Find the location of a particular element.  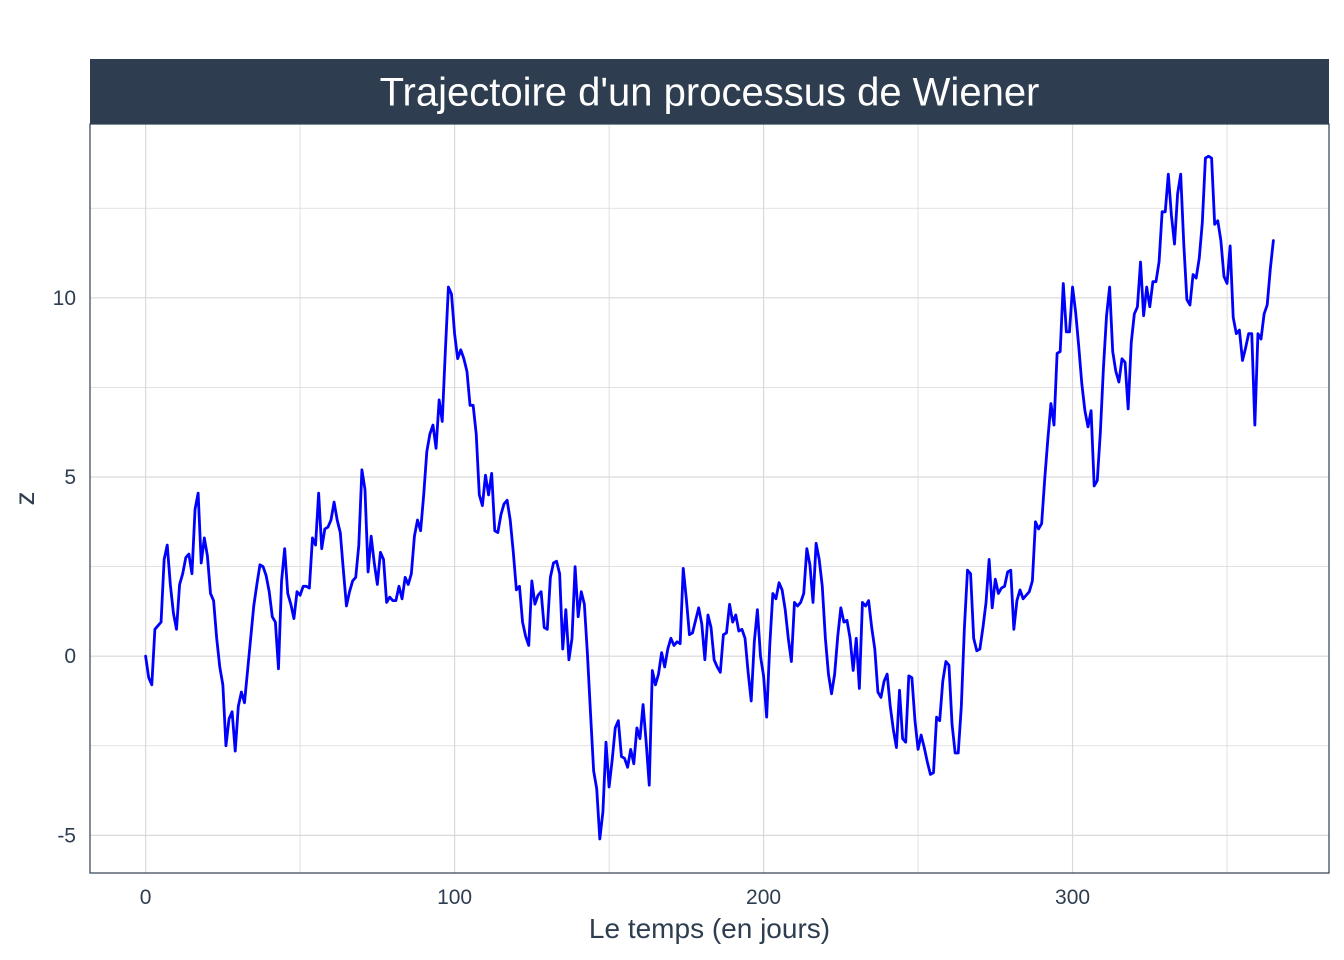

x-tick-label: 200 is located at coordinates (763, 897).